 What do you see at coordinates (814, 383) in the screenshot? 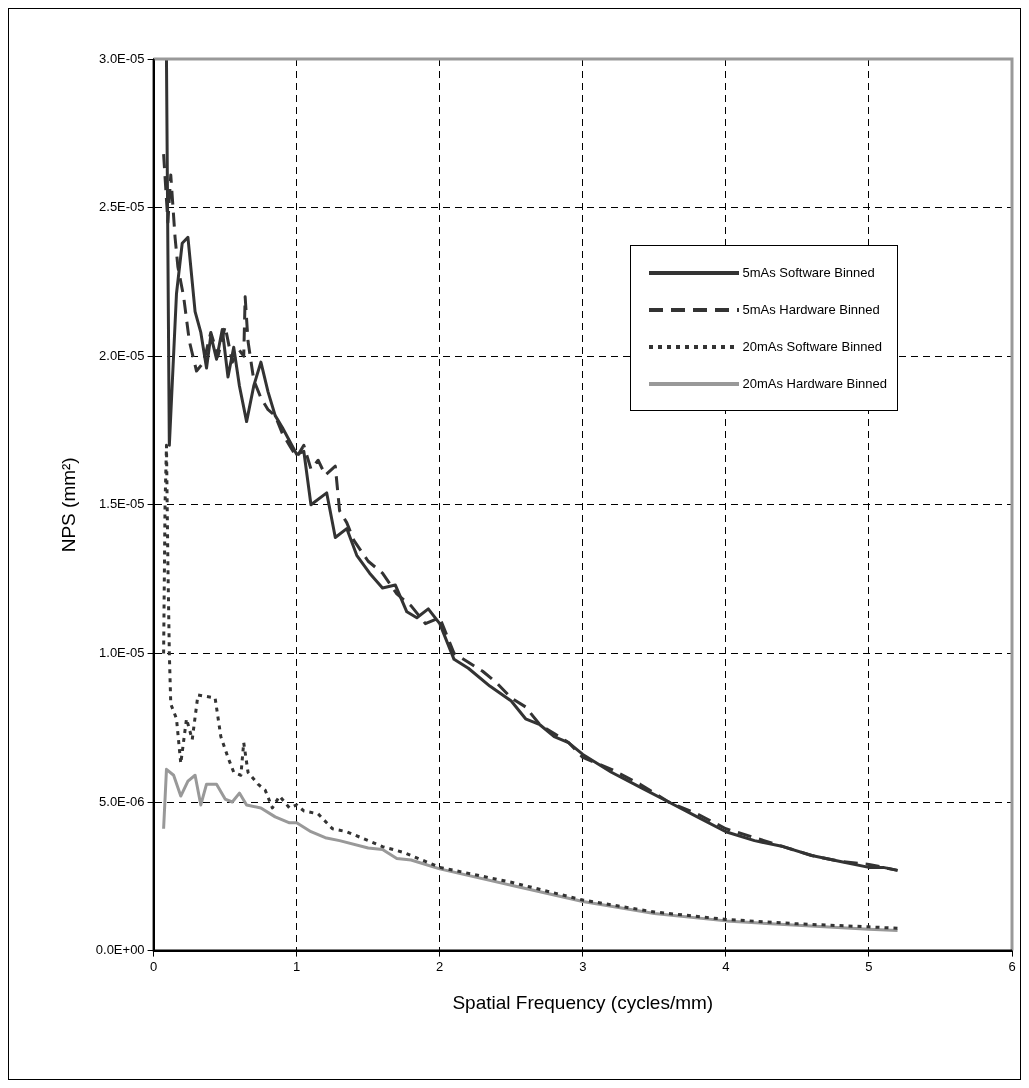
I see `legend-label: 20mAs Hardware Binned` at bounding box center [814, 383].